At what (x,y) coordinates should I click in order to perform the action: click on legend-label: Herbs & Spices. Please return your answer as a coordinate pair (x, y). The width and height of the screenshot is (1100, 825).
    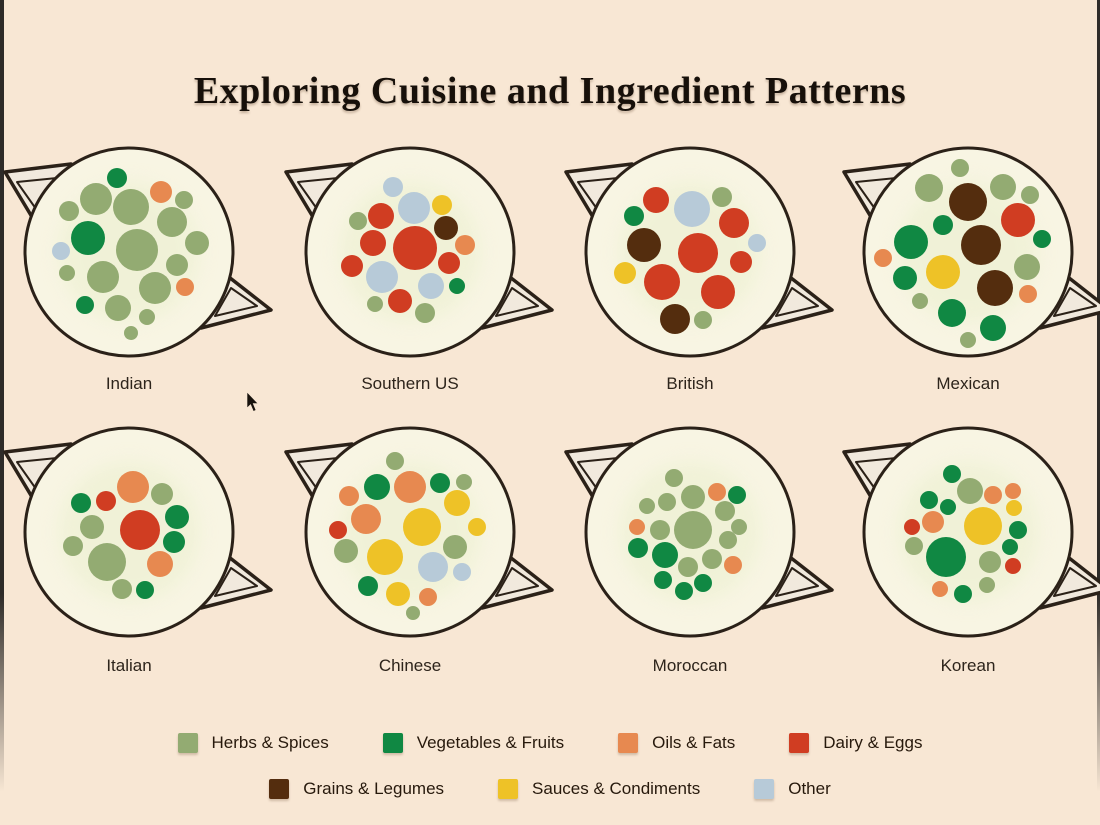
    Looking at the image, I should click on (270, 742).